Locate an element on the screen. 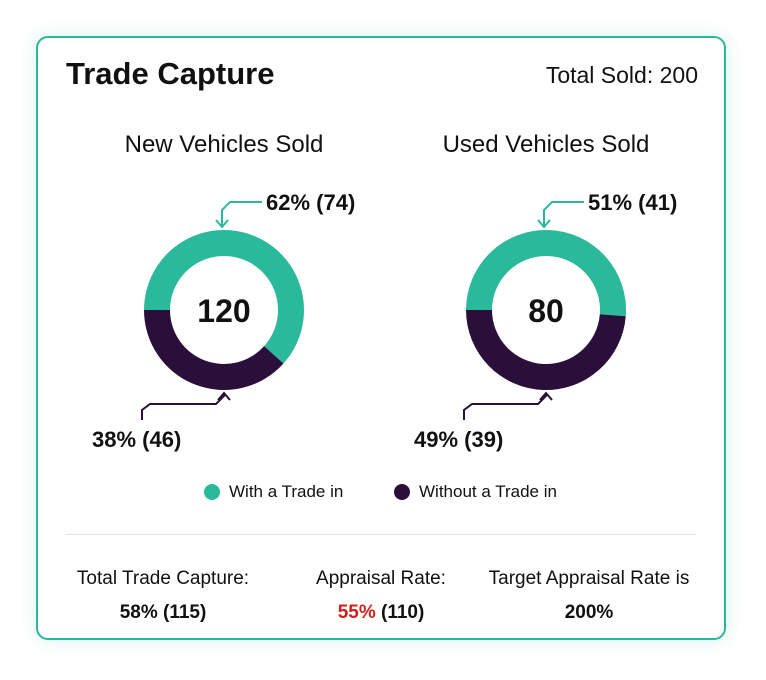 This screenshot has height=680, width=766. used-vehicles-title: Used Vehicles Sold is located at coordinates (546, 144).